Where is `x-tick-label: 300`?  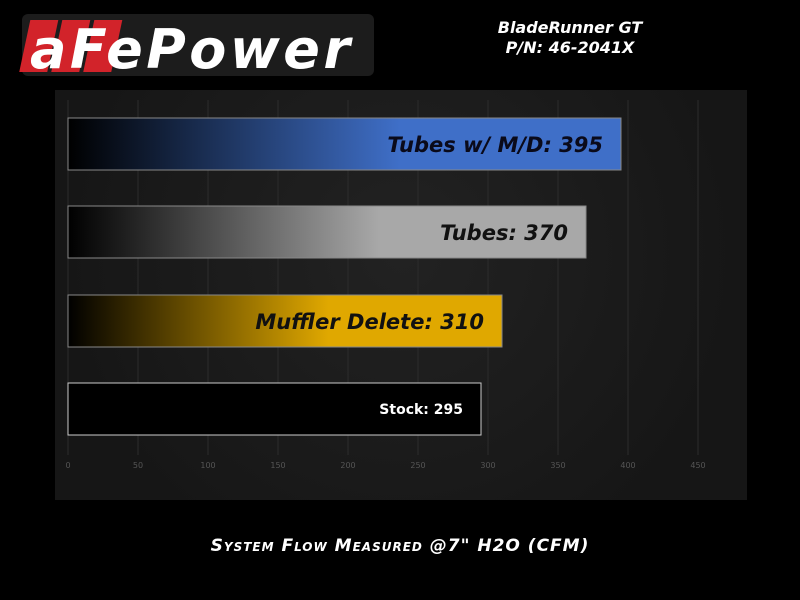 x-tick-label: 300 is located at coordinates (487, 465).